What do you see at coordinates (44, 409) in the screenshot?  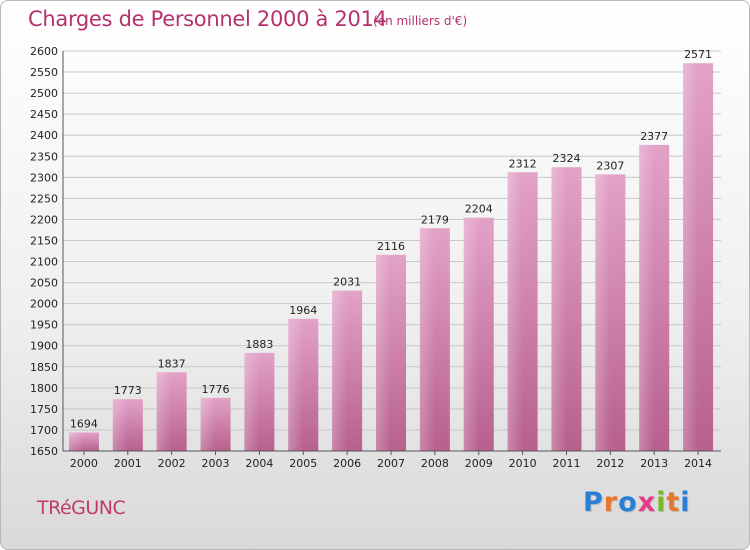 I see `y-tick-label: 1750` at bounding box center [44, 409].